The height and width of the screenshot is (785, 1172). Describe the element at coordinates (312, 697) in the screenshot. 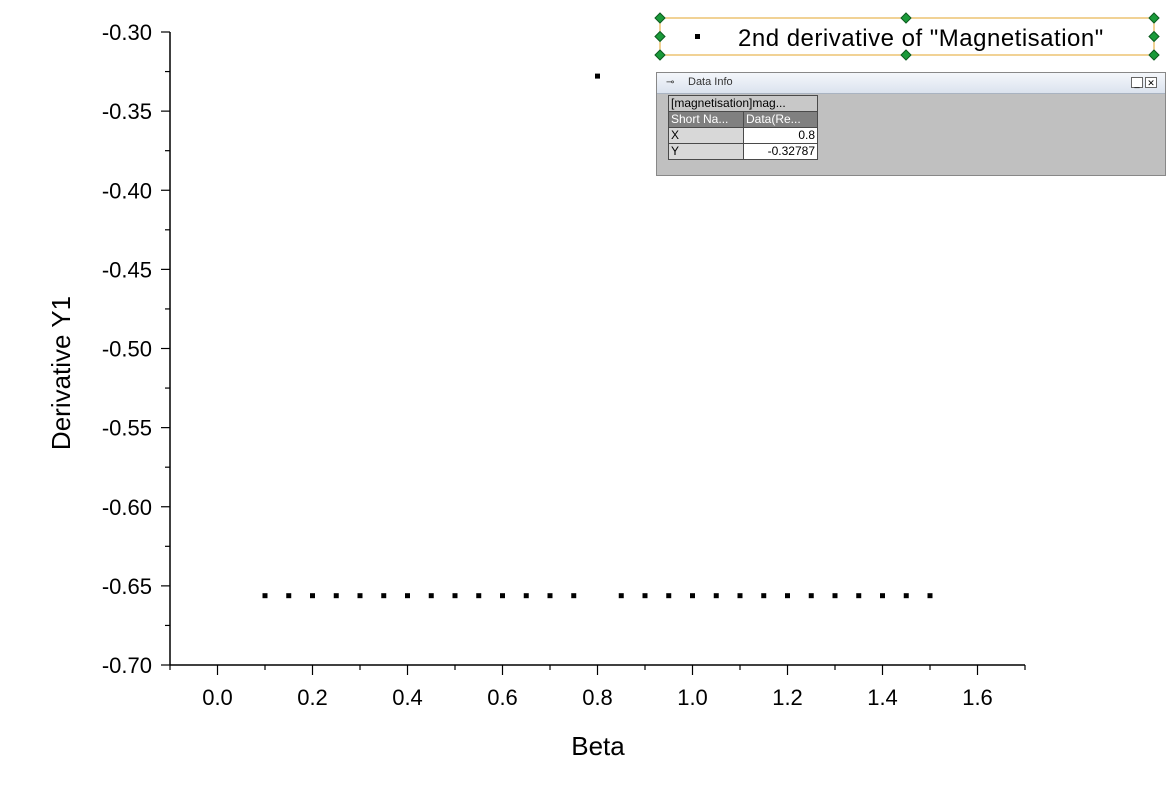

I see `x-tick-label: 0.2` at that location.